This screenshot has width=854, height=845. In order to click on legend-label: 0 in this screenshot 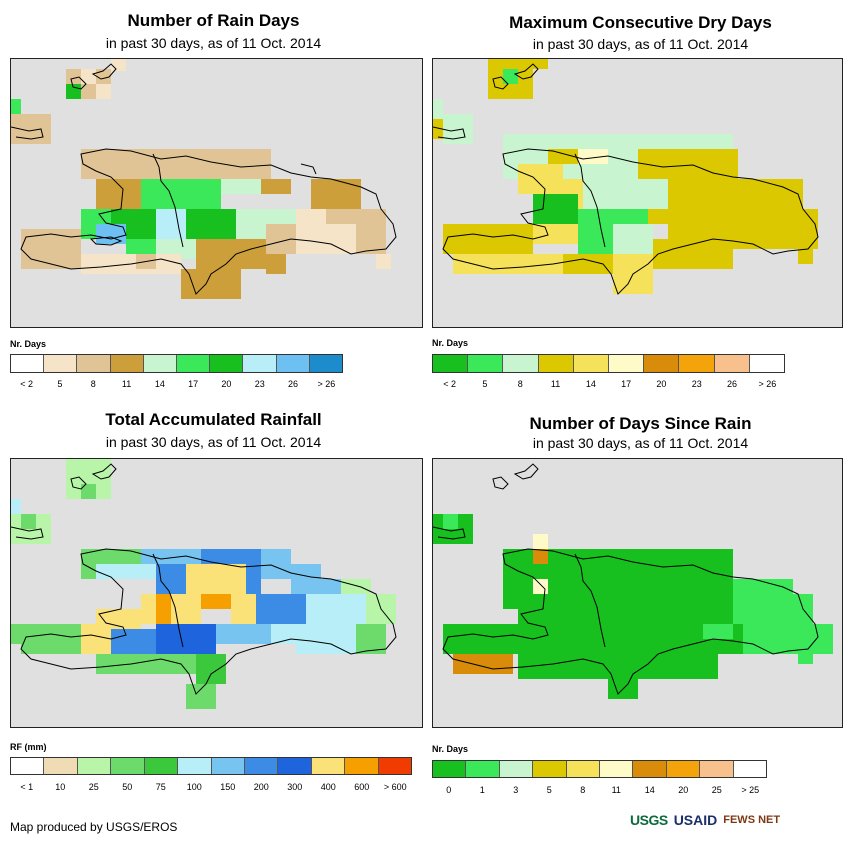, I will do `click(449, 790)`.